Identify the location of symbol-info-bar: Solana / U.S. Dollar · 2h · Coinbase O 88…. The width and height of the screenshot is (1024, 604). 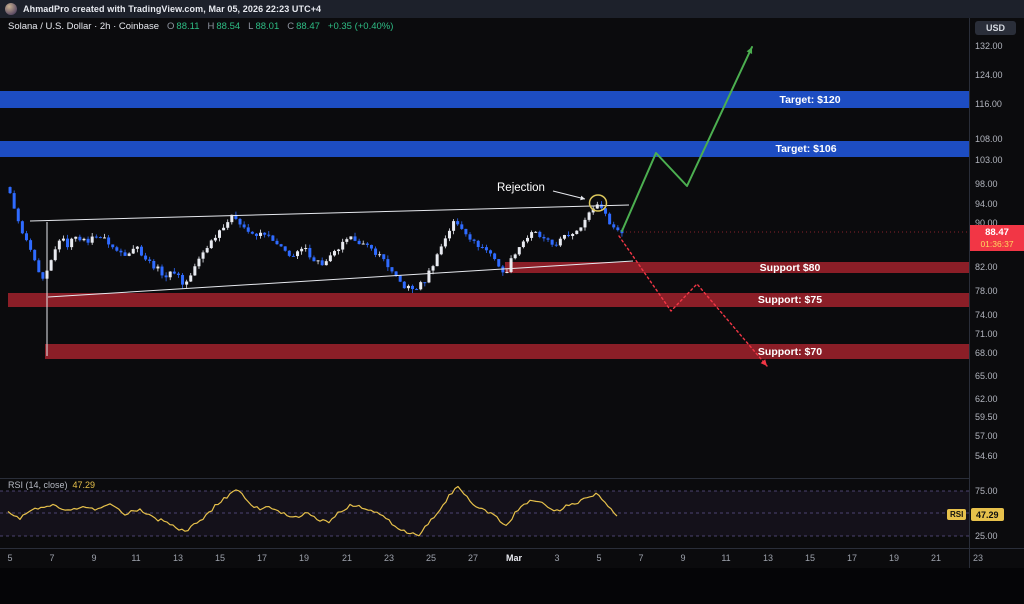
(200, 26).